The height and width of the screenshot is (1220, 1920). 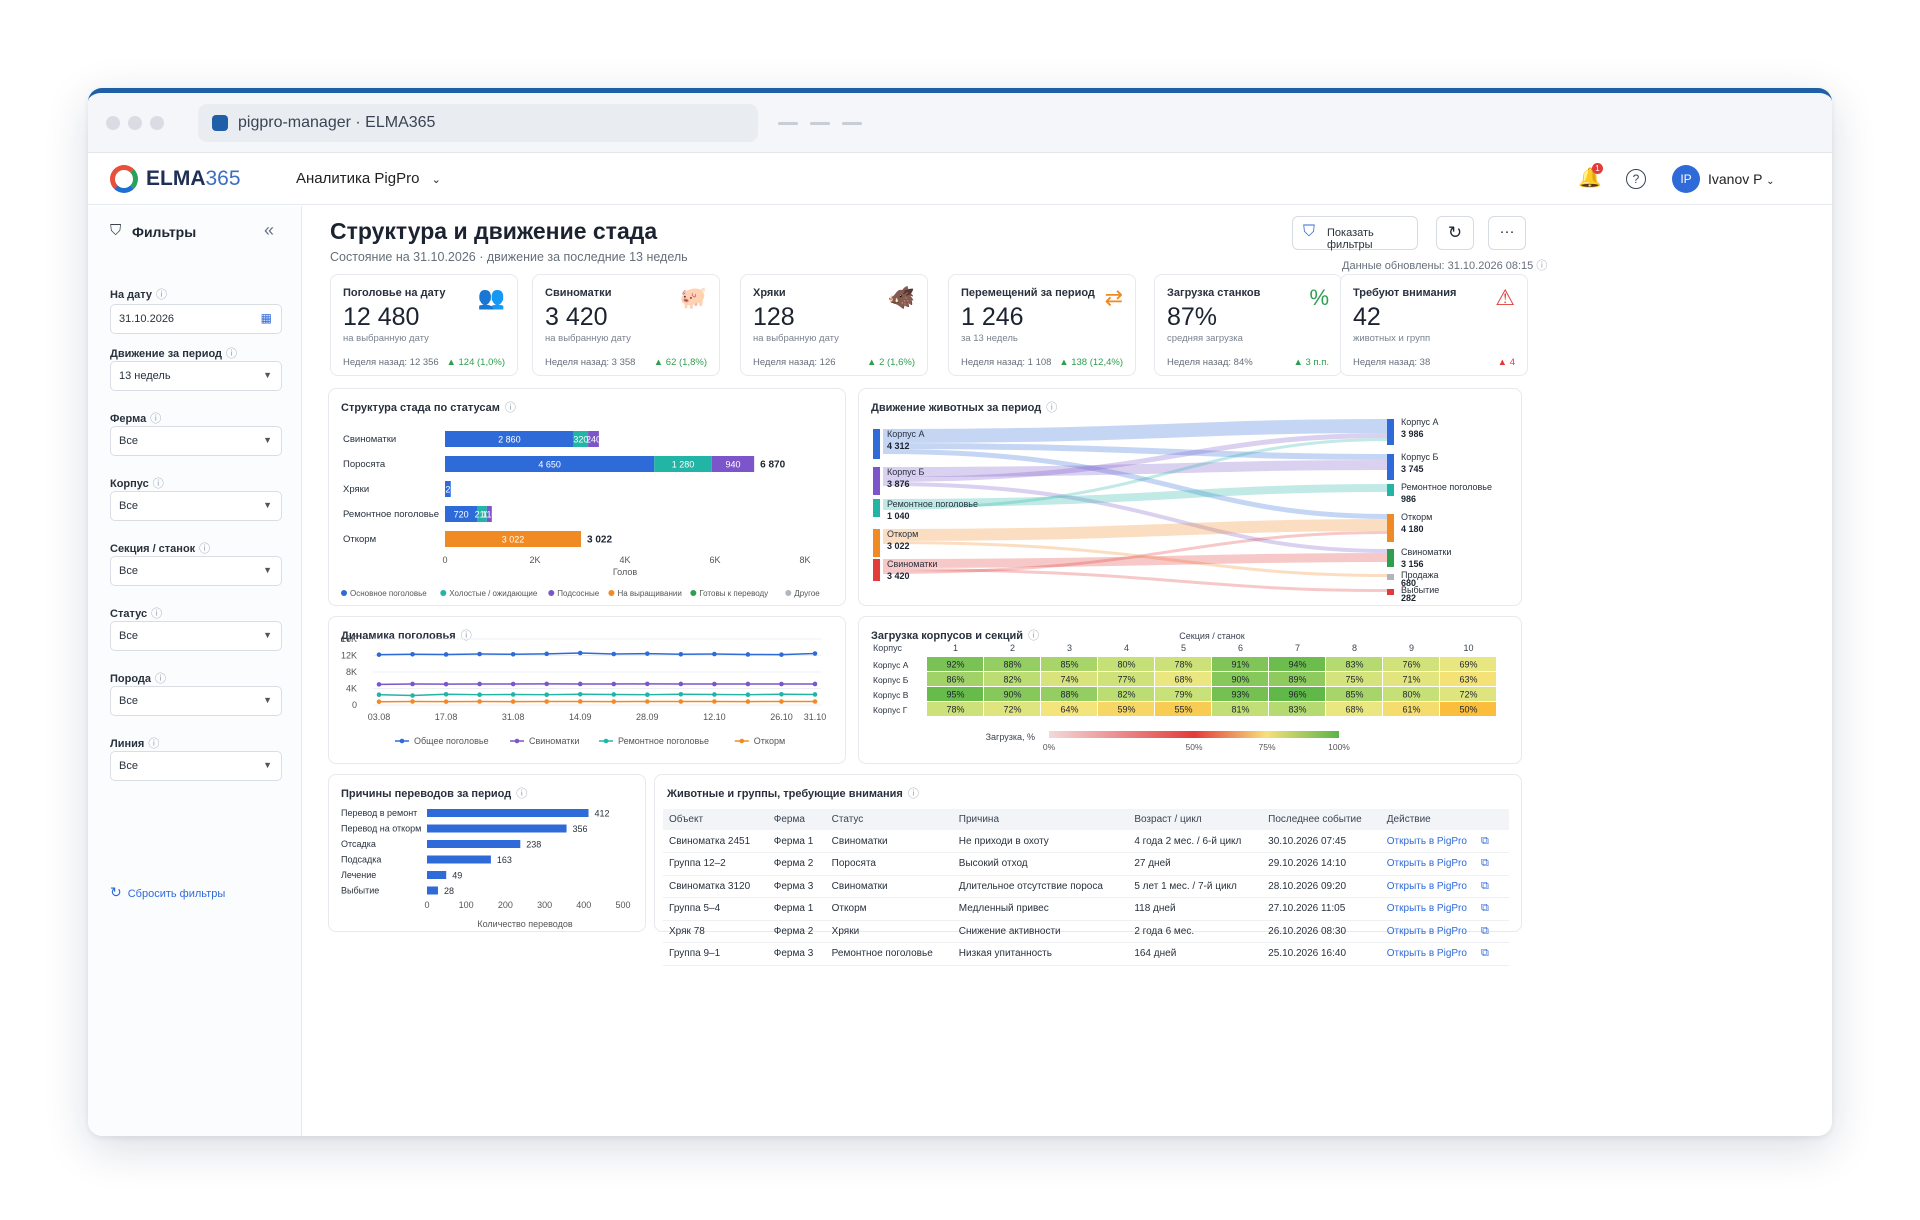 What do you see at coordinates (223, 178) in the screenshot?
I see `brand-number: 365` at bounding box center [223, 178].